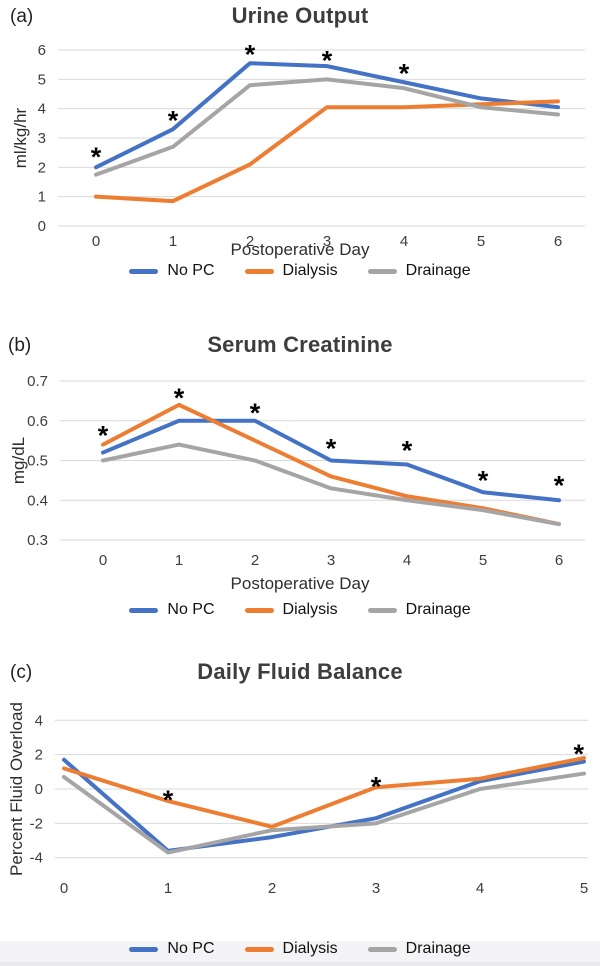 The width and height of the screenshot is (600, 966). What do you see at coordinates (37, 540) in the screenshot?
I see `svg-text: 0.3` at bounding box center [37, 540].